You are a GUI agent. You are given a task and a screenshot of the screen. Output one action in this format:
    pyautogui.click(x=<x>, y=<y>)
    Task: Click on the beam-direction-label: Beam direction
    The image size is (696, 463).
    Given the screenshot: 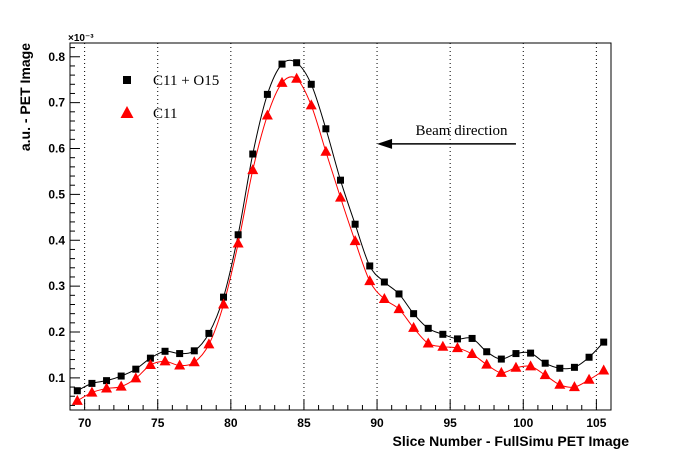 What is the action you would take?
    pyautogui.click(x=461, y=131)
    